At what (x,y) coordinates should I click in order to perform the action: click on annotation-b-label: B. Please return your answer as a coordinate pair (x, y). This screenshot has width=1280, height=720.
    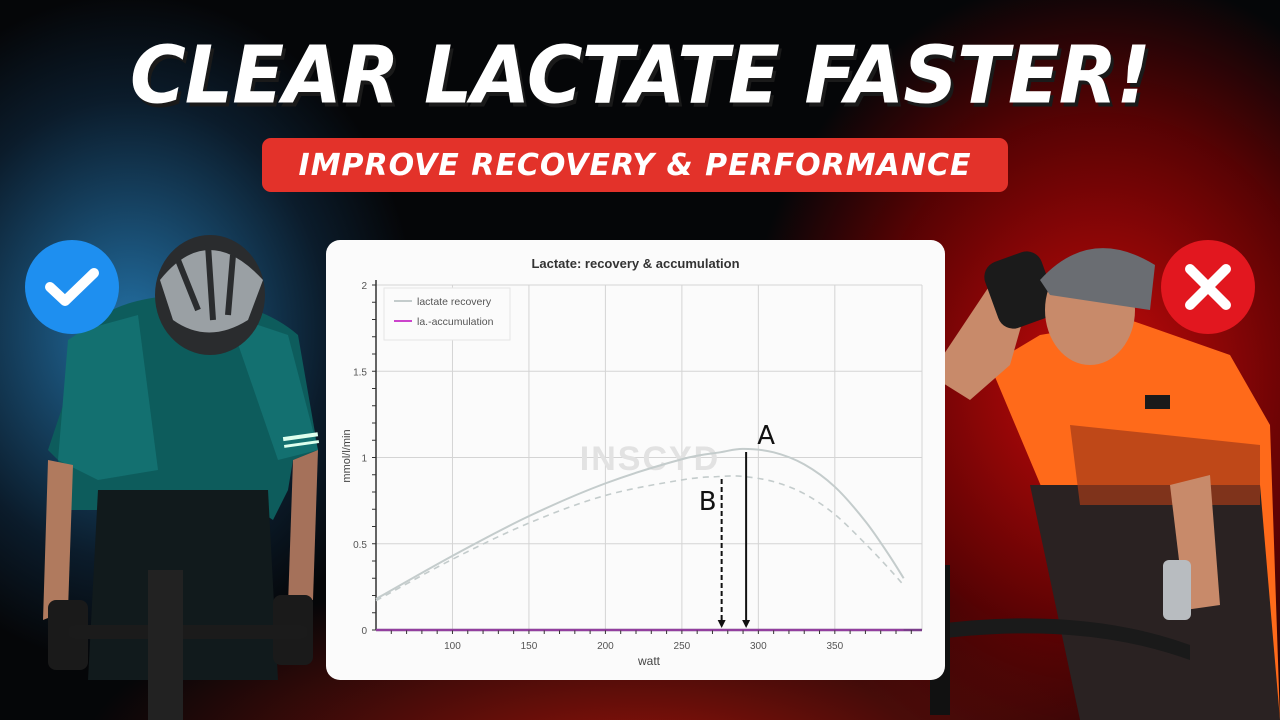
    Looking at the image, I should click on (708, 502).